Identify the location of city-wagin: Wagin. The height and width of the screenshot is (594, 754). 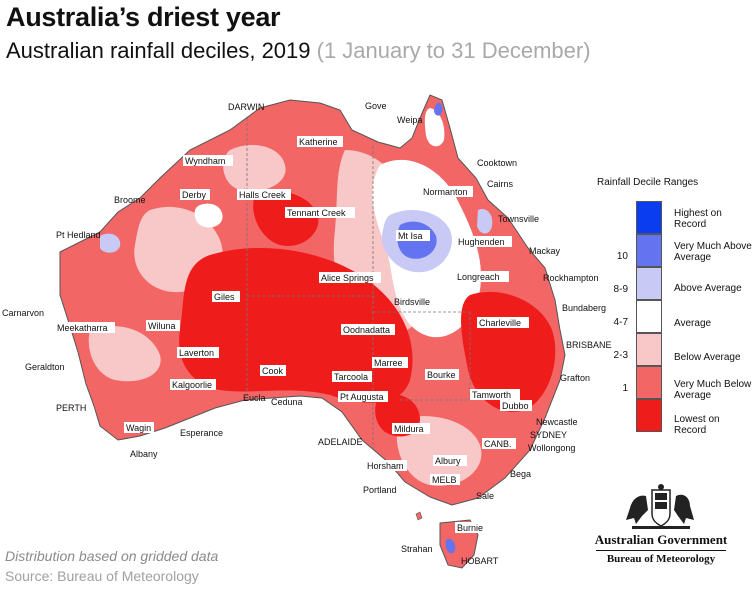
(138, 428).